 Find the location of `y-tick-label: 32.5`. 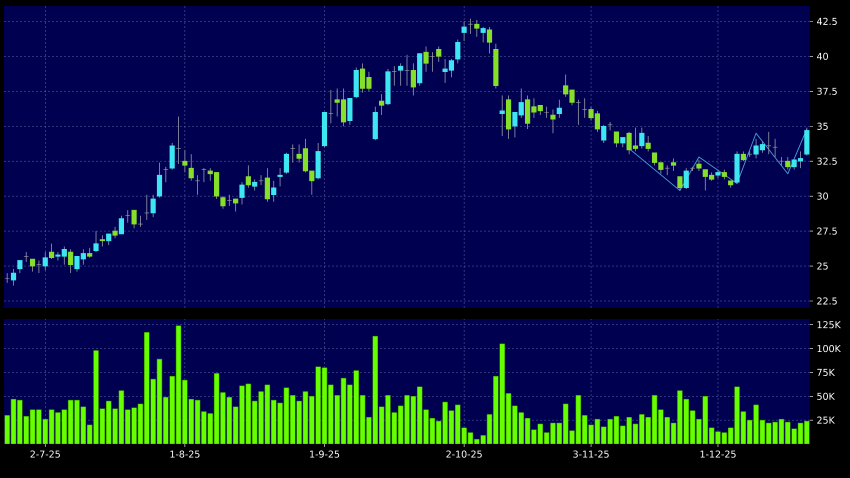

y-tick-label: 32.5 is located at coordinates (827, 161).